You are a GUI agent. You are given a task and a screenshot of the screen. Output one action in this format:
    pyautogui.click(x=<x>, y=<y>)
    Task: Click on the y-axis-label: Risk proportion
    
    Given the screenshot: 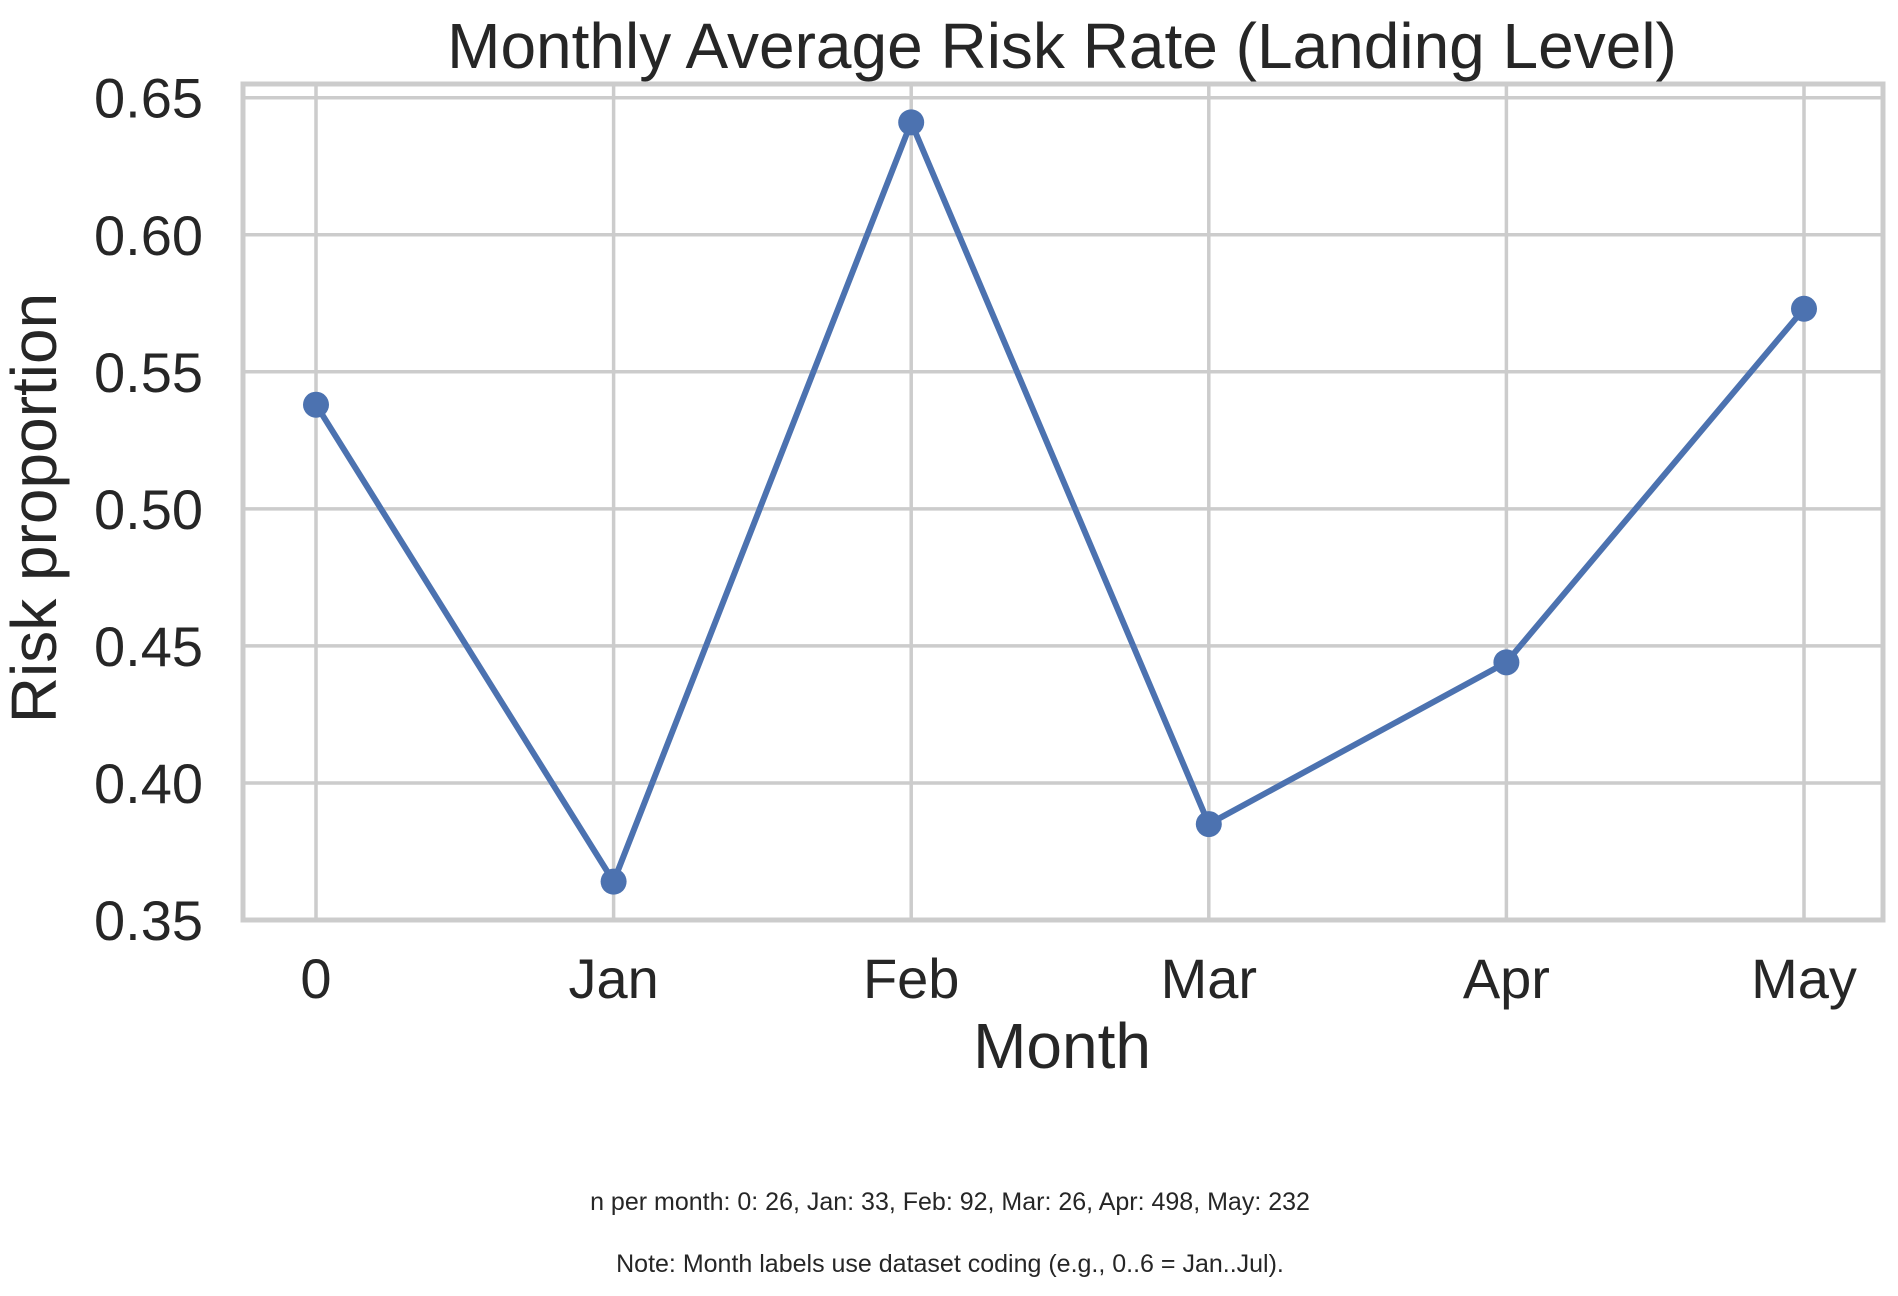 What is the action you would take?
    pyautogui.click(x=35, y=508)
    